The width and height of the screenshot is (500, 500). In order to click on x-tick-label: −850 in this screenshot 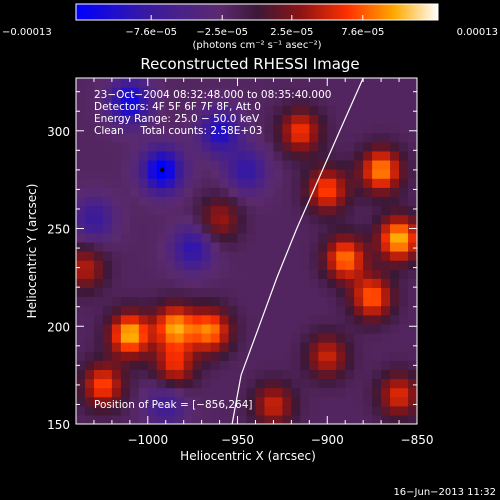, I will do `click(417, 440)`.